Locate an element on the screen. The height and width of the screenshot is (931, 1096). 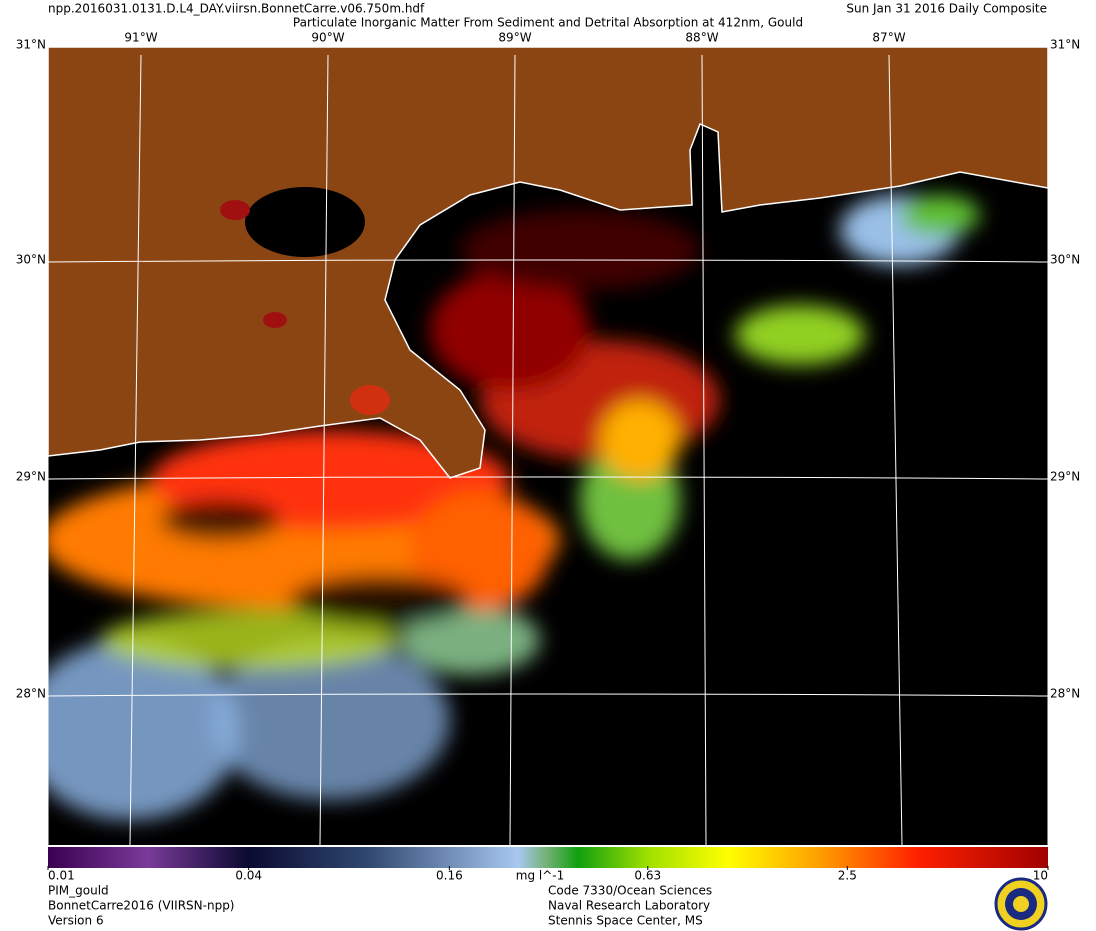
footer-text: Code 7330/Ocean Sciences is located at coordinates (630, 891).